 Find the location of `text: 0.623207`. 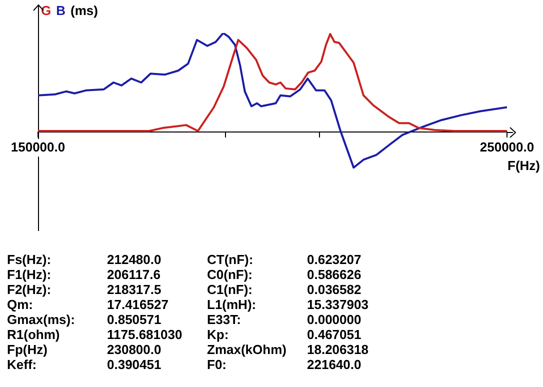

text: 0.623207 is located at coordinates (334, 259).